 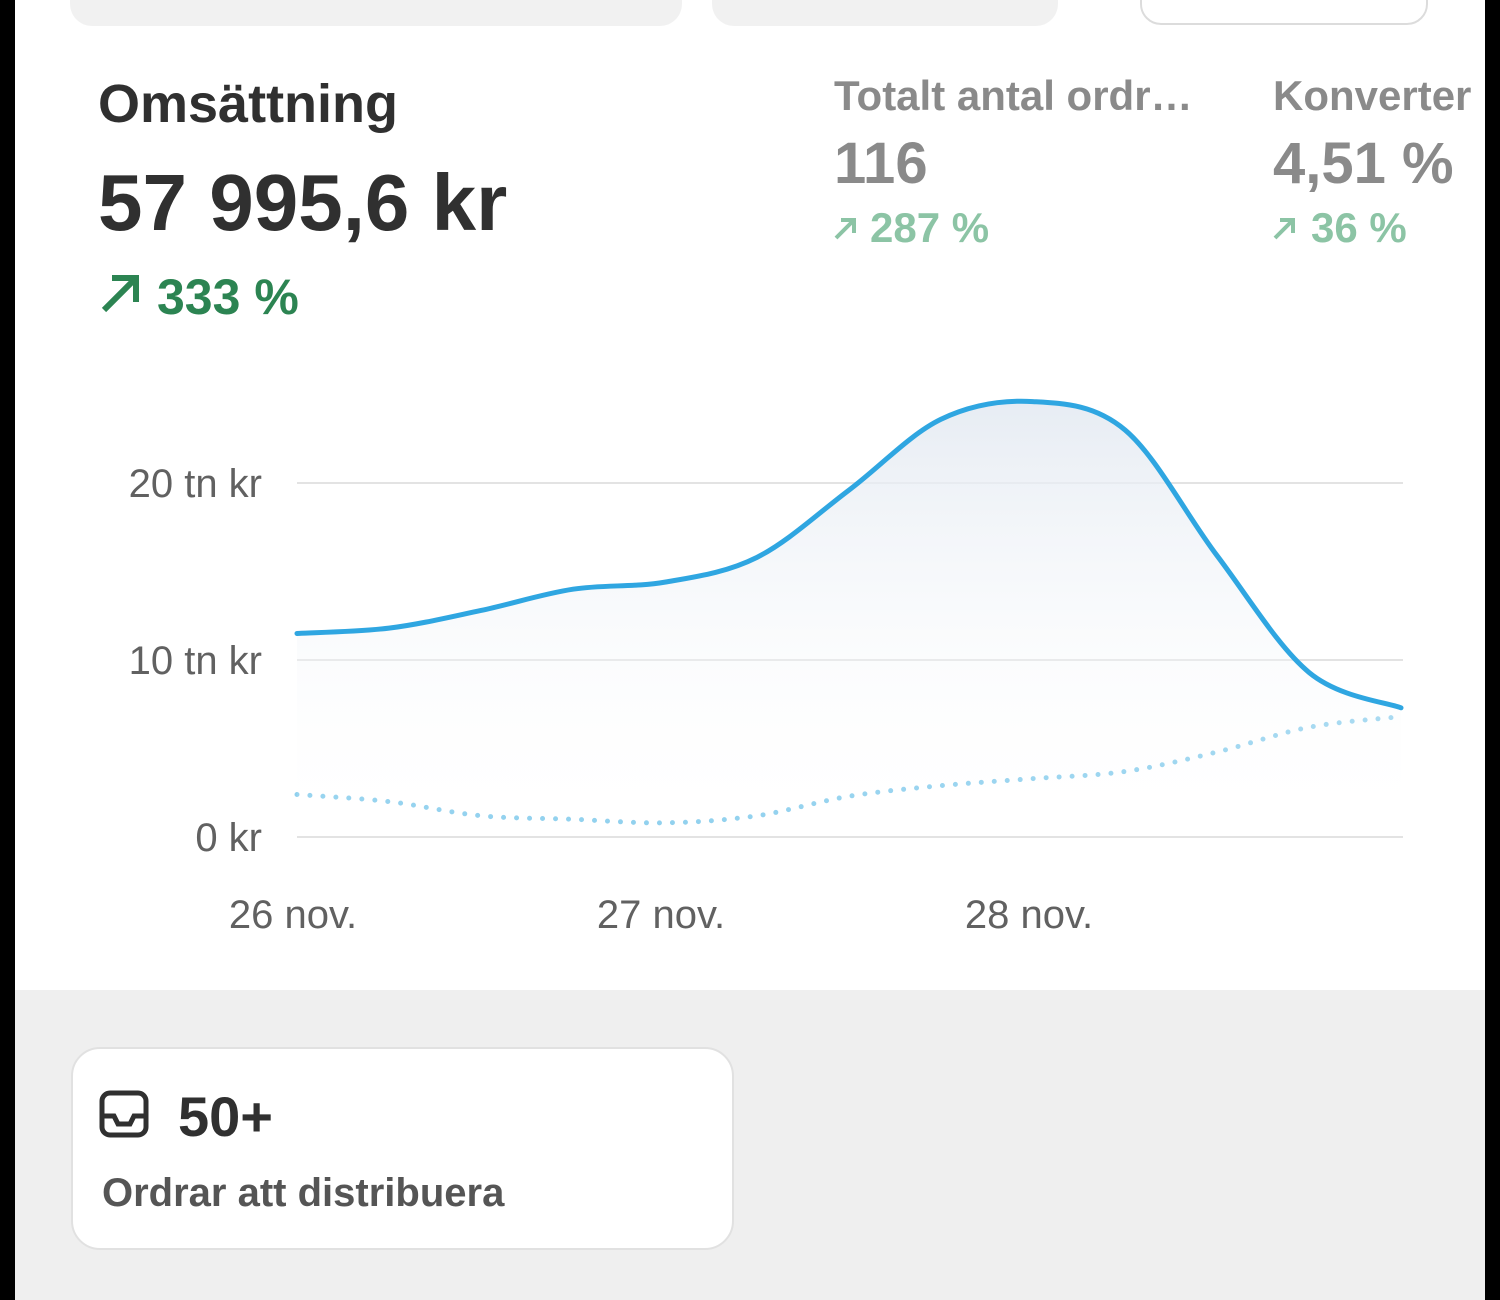 What do you see at coordinates (402, 1148) in the screenshot?
I see `orders-card` at bounding box center [402, 1148].